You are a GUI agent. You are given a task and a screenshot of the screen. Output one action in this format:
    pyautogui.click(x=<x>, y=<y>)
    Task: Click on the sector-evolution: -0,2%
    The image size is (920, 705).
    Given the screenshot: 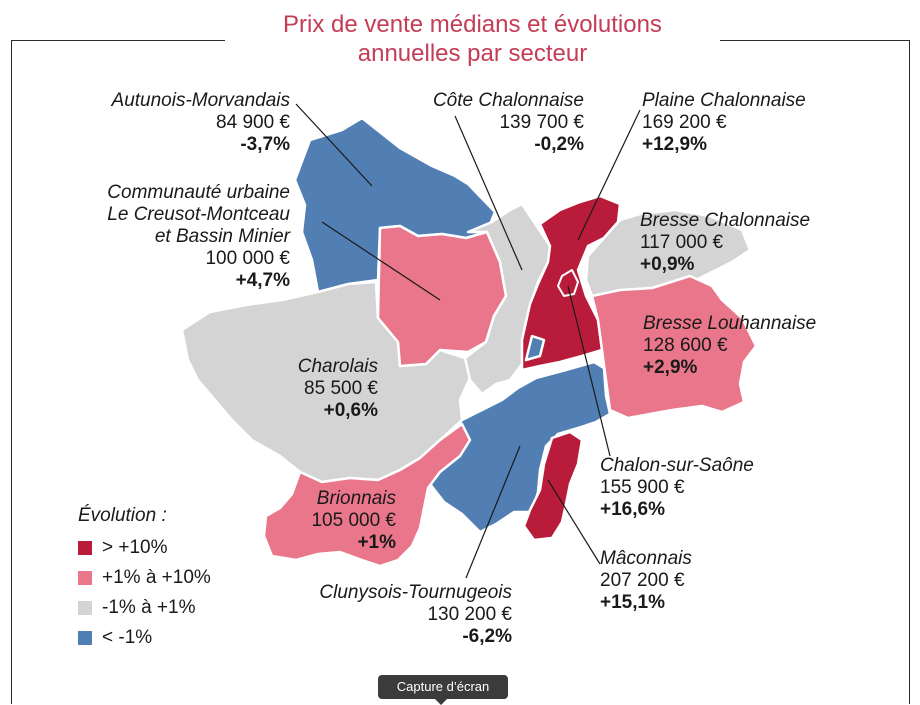 What is the action you would take?
    pyautogui.click(x=559, y=144)
    